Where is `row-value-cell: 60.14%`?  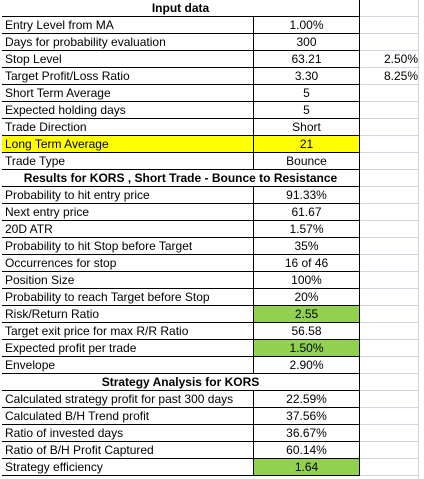
row-value-cell: 60.14% is located at coordinates (307, 450).